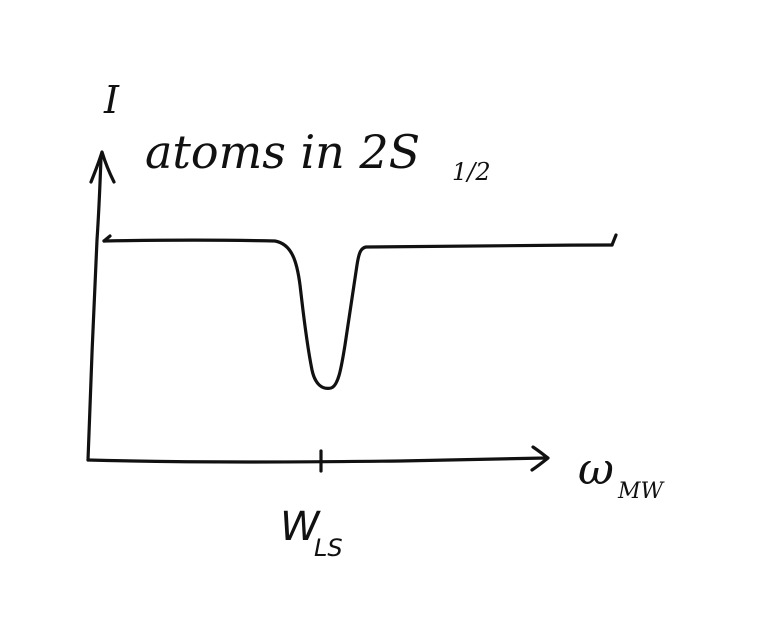 The height and width of the screenshot is (637, 779). What do you see at coordinates (471, 172) in the screenshot?
I see `curve-label-subscript: 1/2` at bounding box center [471, 172].